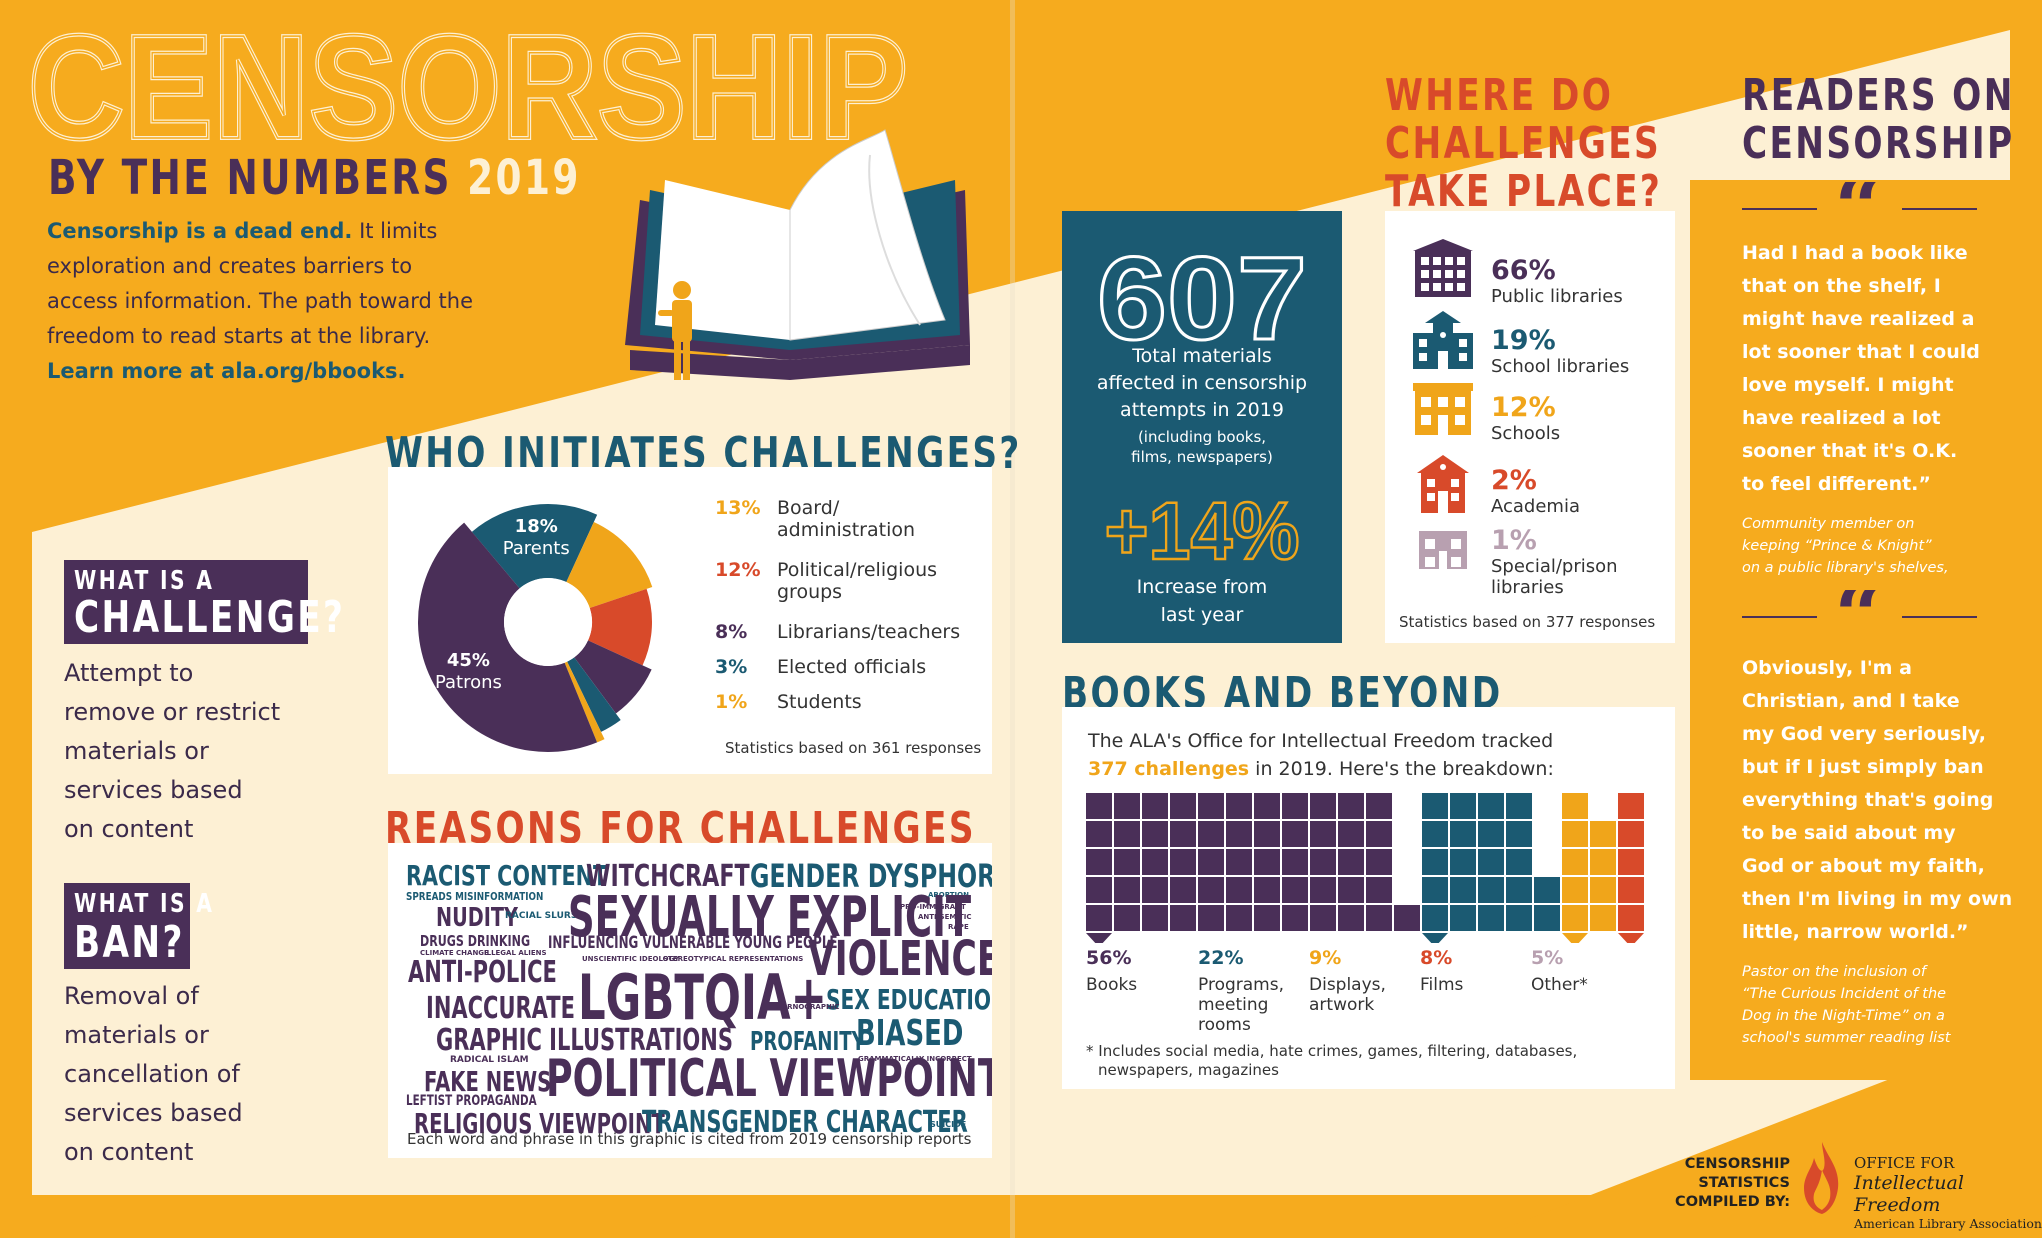  Describe the element at coordinates (1725, 1183) in the screenshot. I see `compiled-by-label: CENSORSHIP STATISTICS COMPILED BY:` at that location.